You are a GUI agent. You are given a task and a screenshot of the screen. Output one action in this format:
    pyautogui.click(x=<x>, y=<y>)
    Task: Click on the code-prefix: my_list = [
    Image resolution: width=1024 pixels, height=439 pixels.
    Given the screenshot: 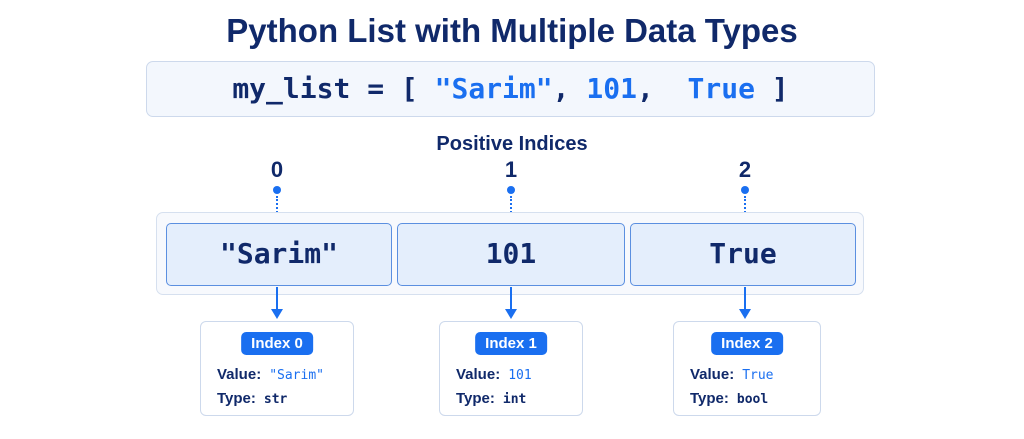 What is the action you would take?
    pyautogui.click(x=333, y=88)
    